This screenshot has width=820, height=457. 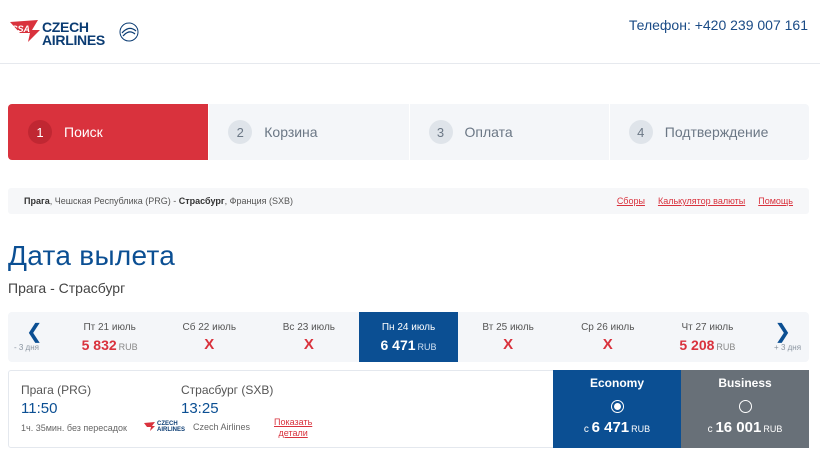 What do you see at coordinates (56, 390) in the screenshot?
I see `departure-airport: Прага (PRG)` at bounding box center [56, 390].